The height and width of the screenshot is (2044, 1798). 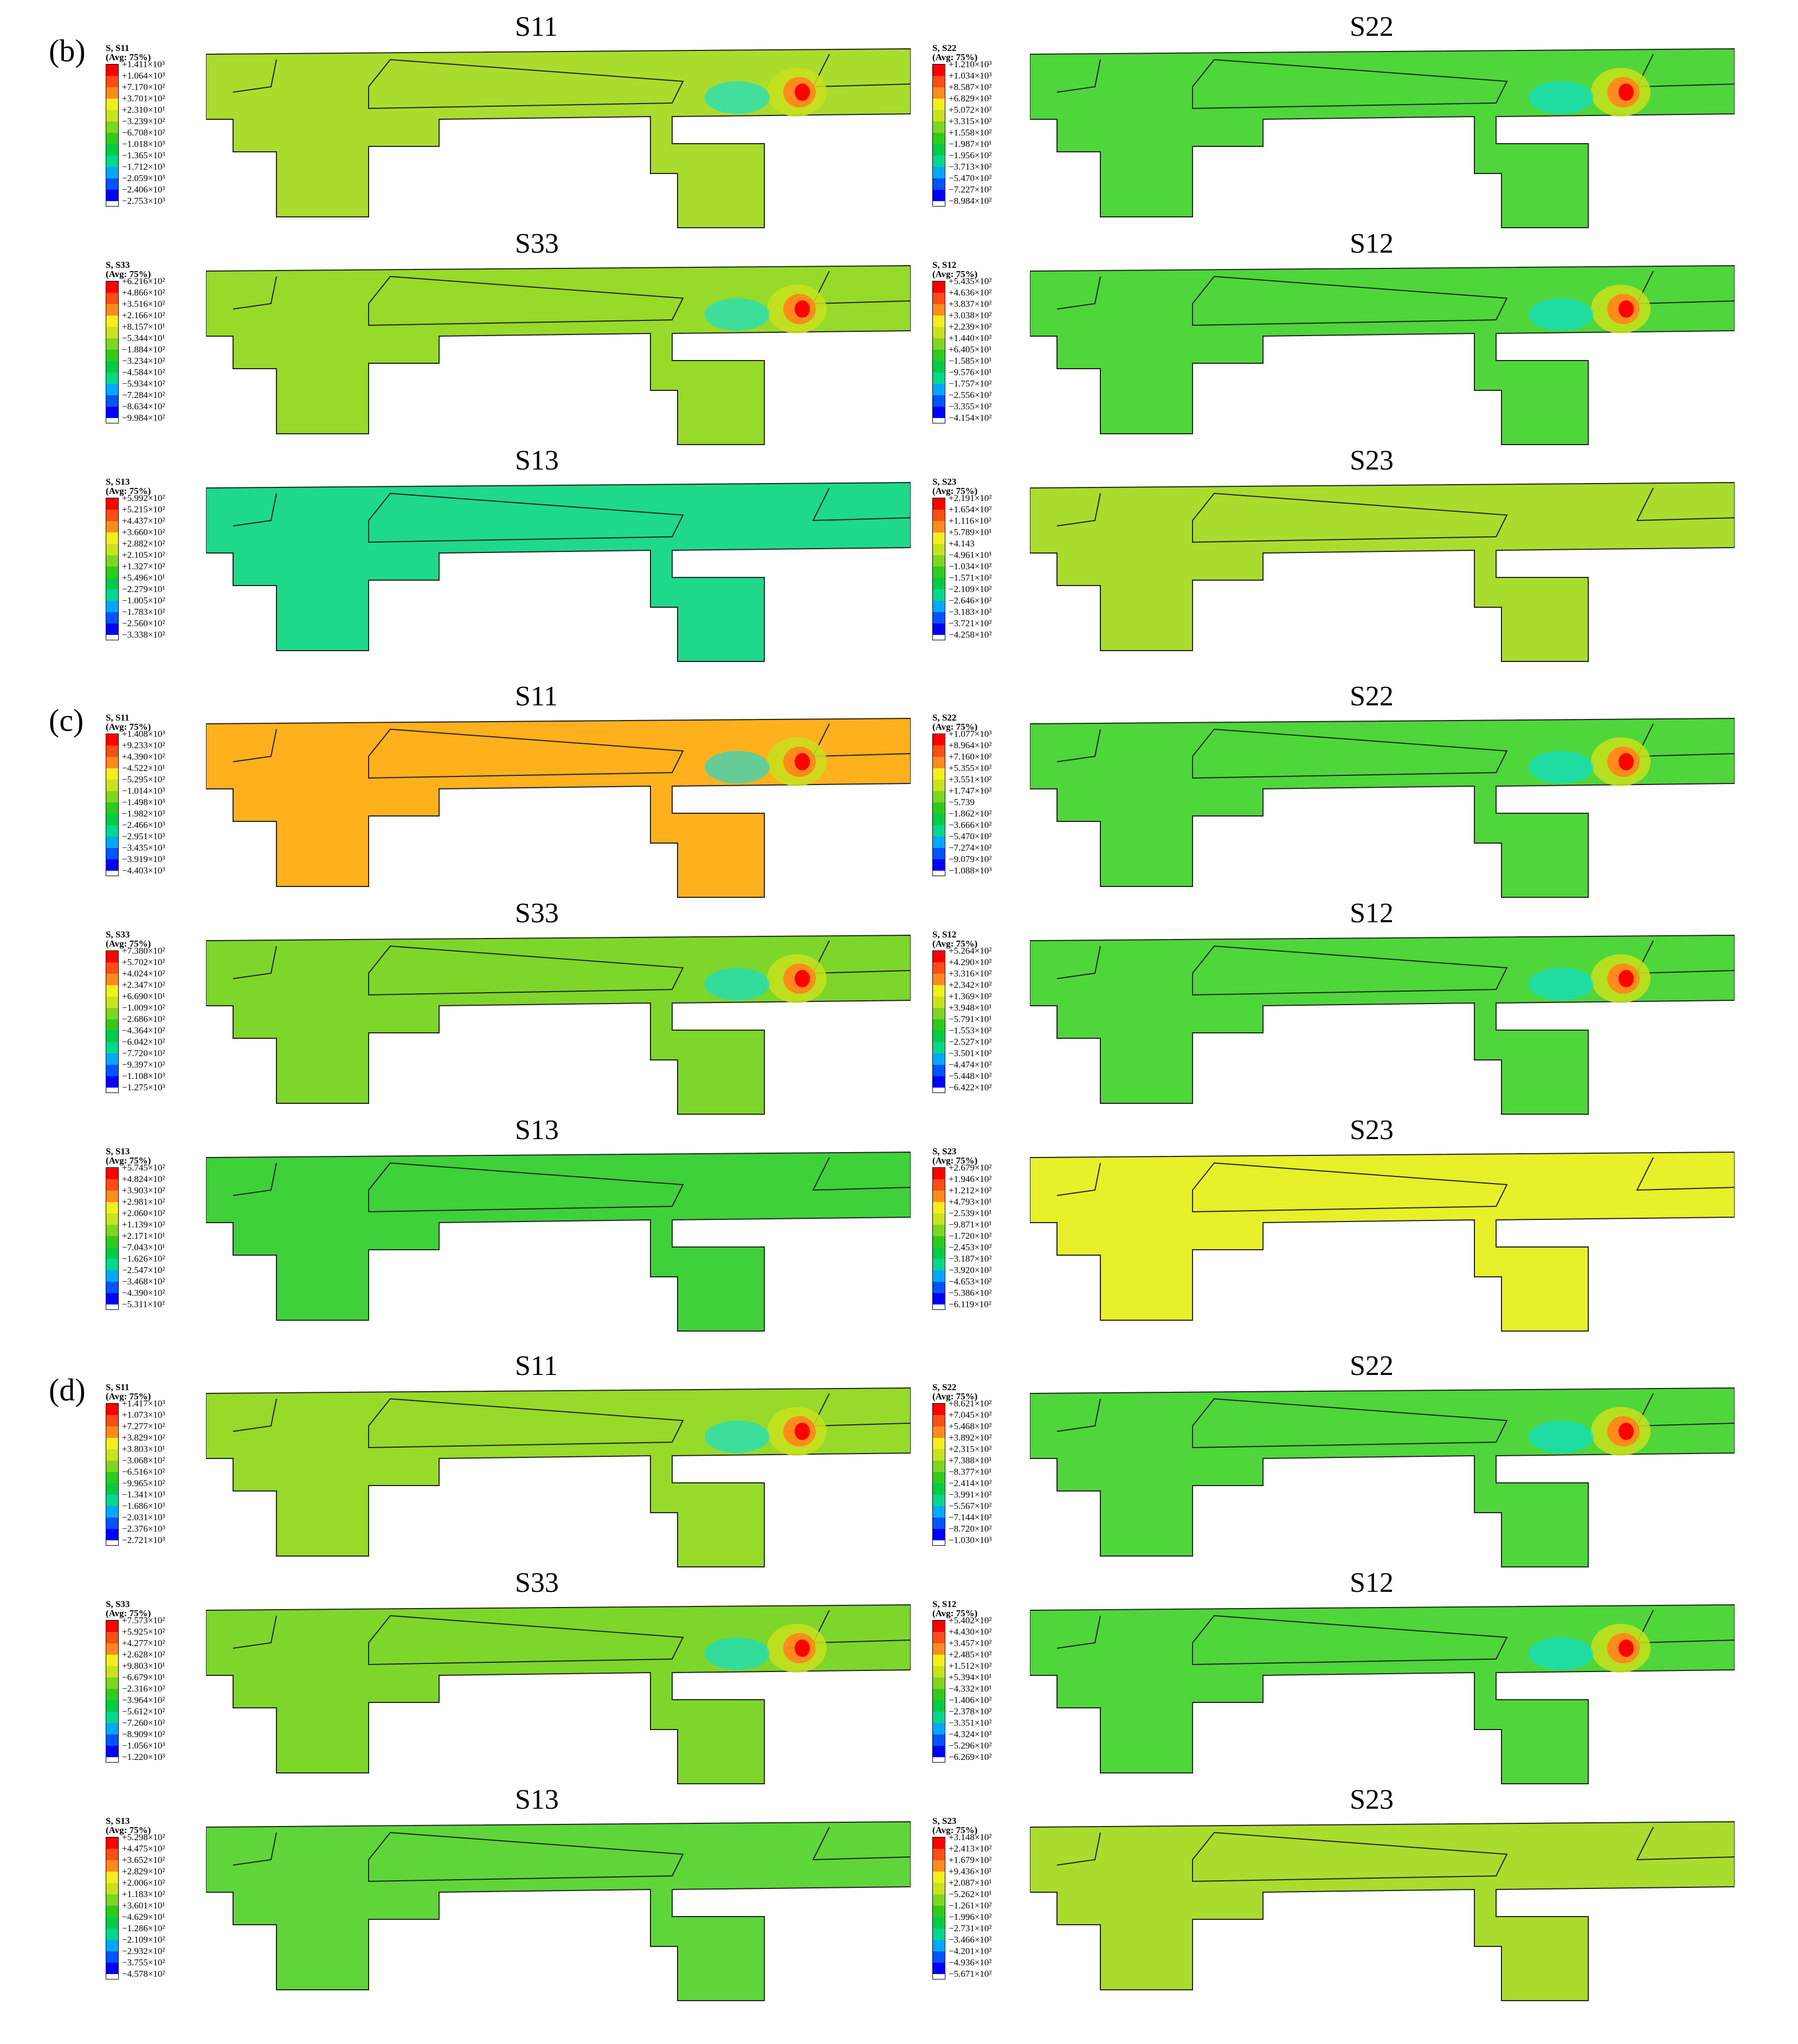 I want to click on legend-tick-label: +2.105×10², so click(x=143, y=555).